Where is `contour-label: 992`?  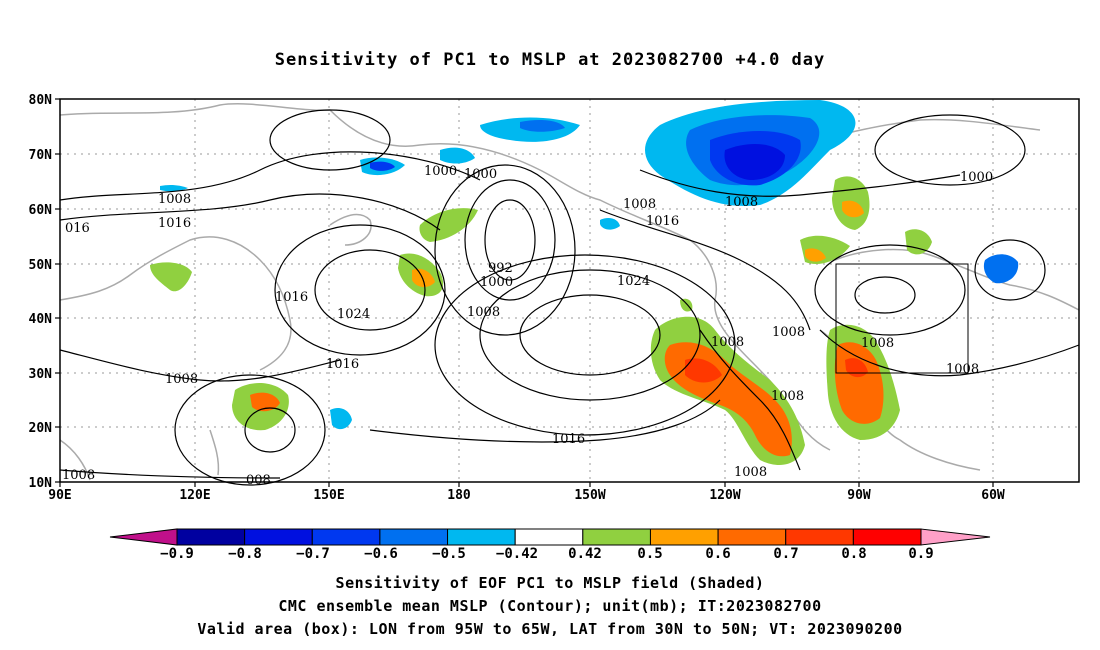 contour-label: 992 is located at coordinates (500, 268).